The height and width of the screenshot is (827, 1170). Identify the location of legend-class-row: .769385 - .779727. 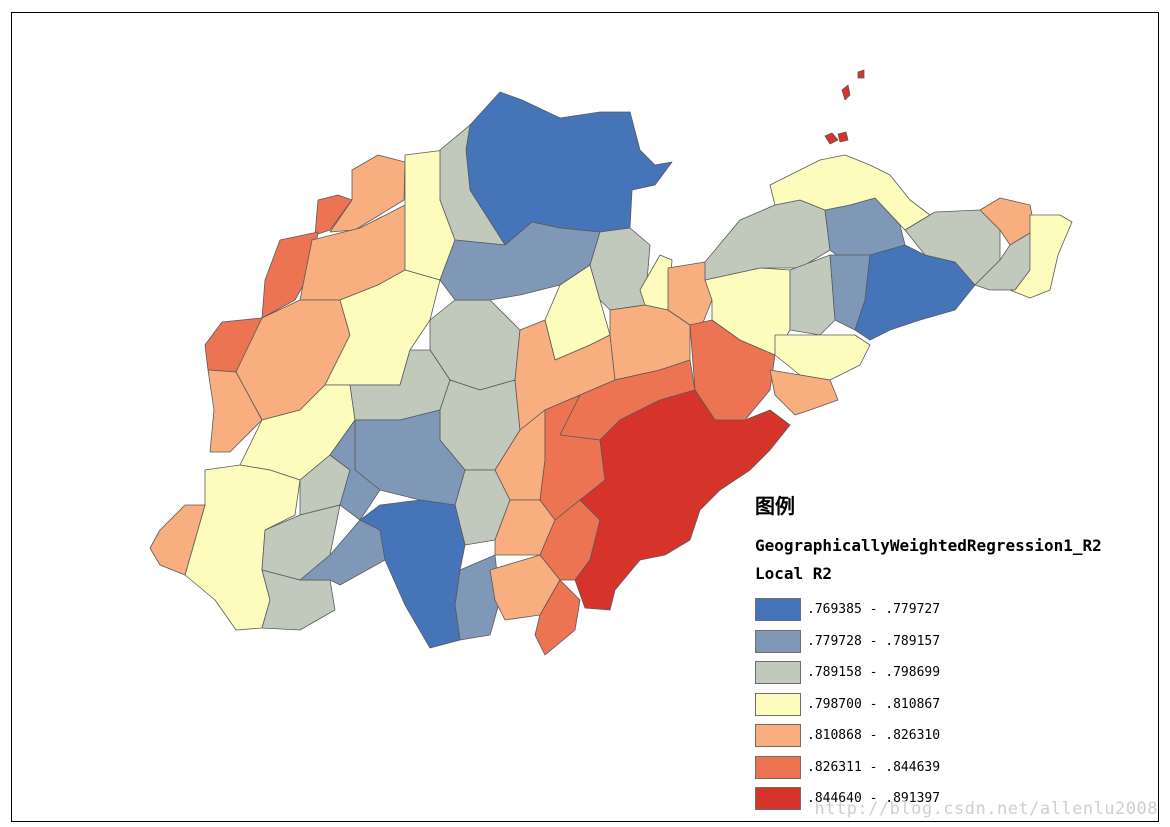
(957, 610).